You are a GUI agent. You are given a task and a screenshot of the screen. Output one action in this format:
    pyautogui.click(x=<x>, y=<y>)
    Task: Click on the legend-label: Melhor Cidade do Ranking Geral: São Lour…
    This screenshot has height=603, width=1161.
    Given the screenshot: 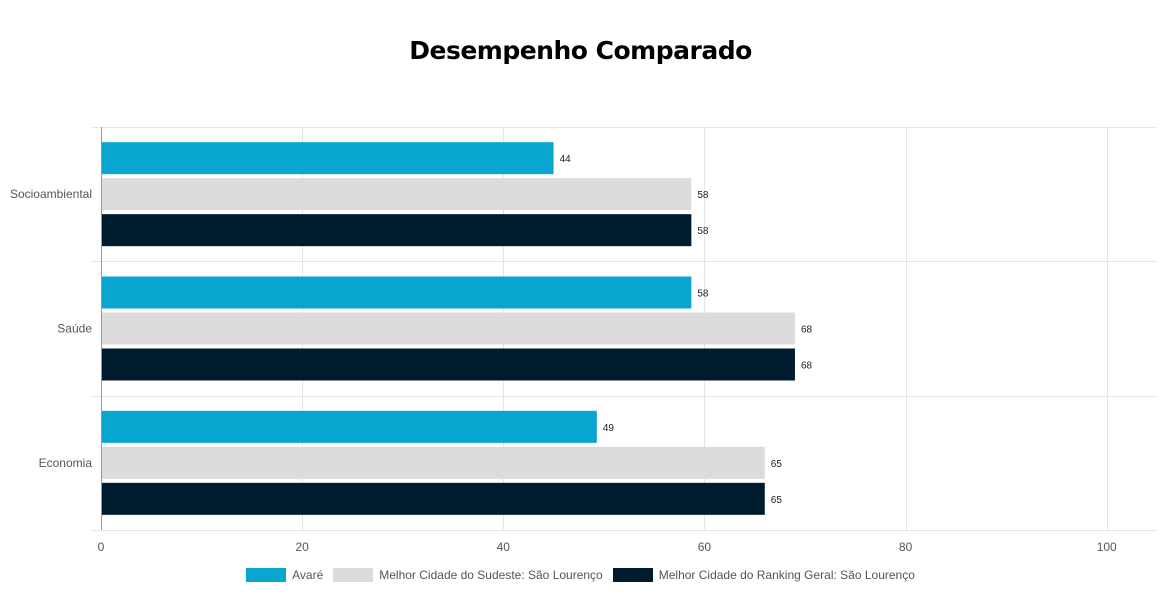 What is the action you would take?
    pyautogui.click(x=786, y=575)
    